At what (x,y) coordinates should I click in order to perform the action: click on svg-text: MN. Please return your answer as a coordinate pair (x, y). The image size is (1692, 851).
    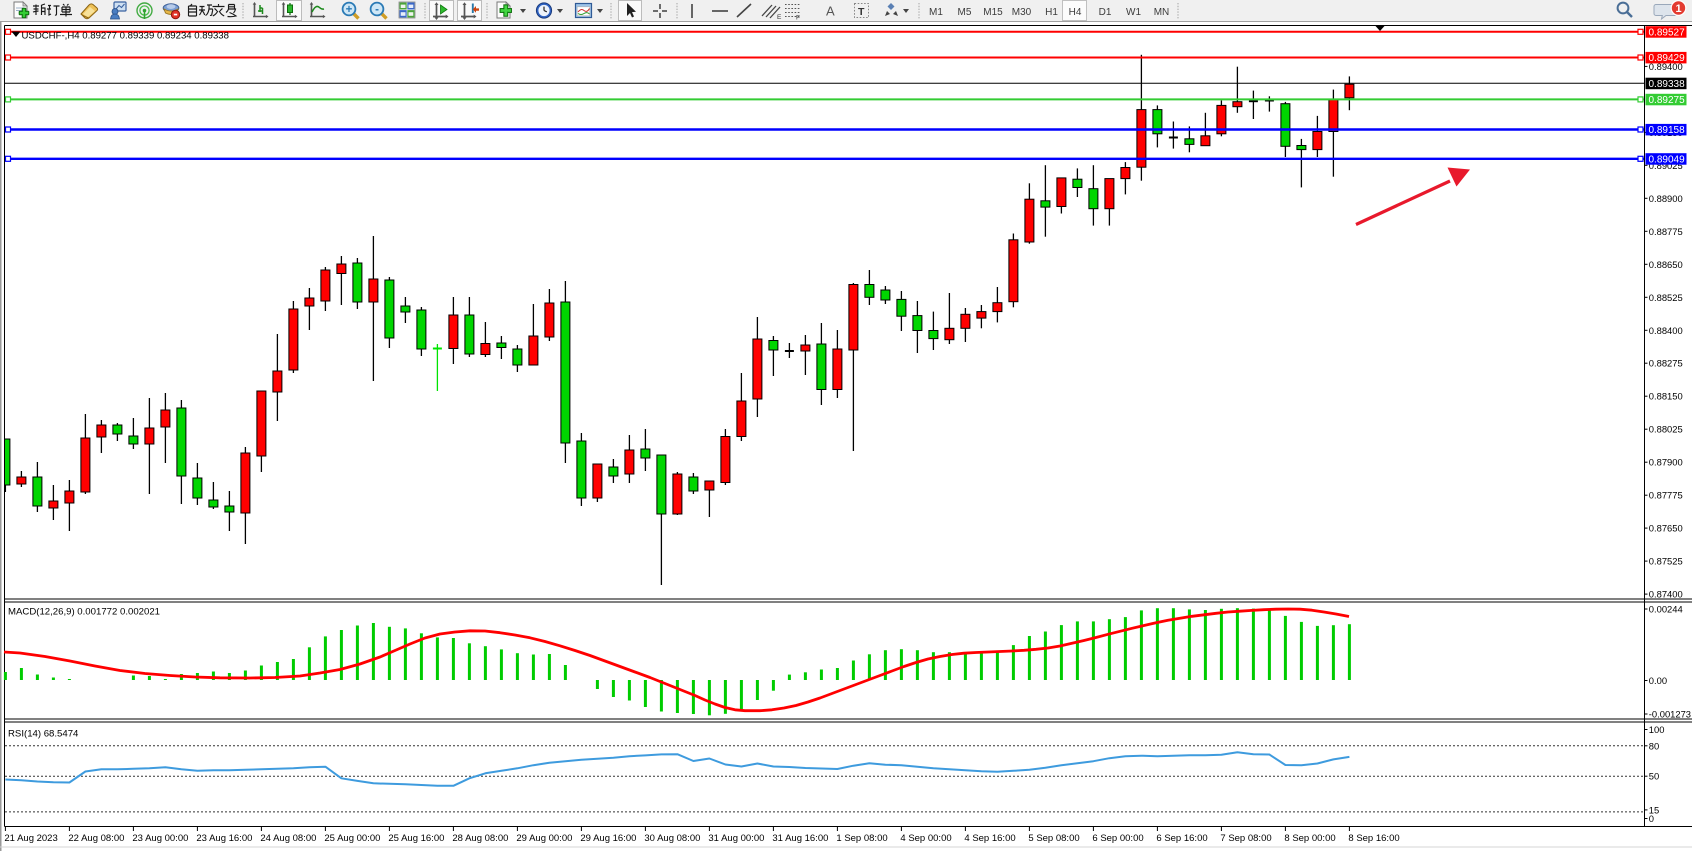
    Looking at the image, I should click on (1162, 12).